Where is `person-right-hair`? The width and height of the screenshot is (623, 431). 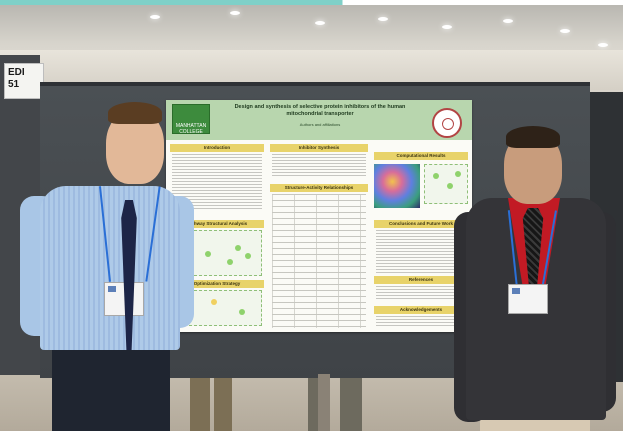 person-right-hair is located at coordinates (533, 137).